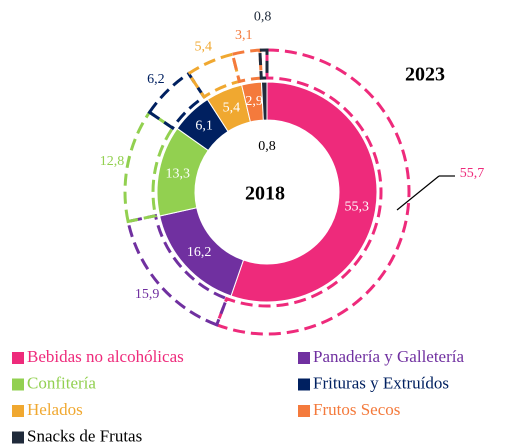 The width and height of the screenshot is (515, 447). Describe the element at coordinates (472, 173) in the screenshot. I see `outer-value-label: 55,7` at that location.